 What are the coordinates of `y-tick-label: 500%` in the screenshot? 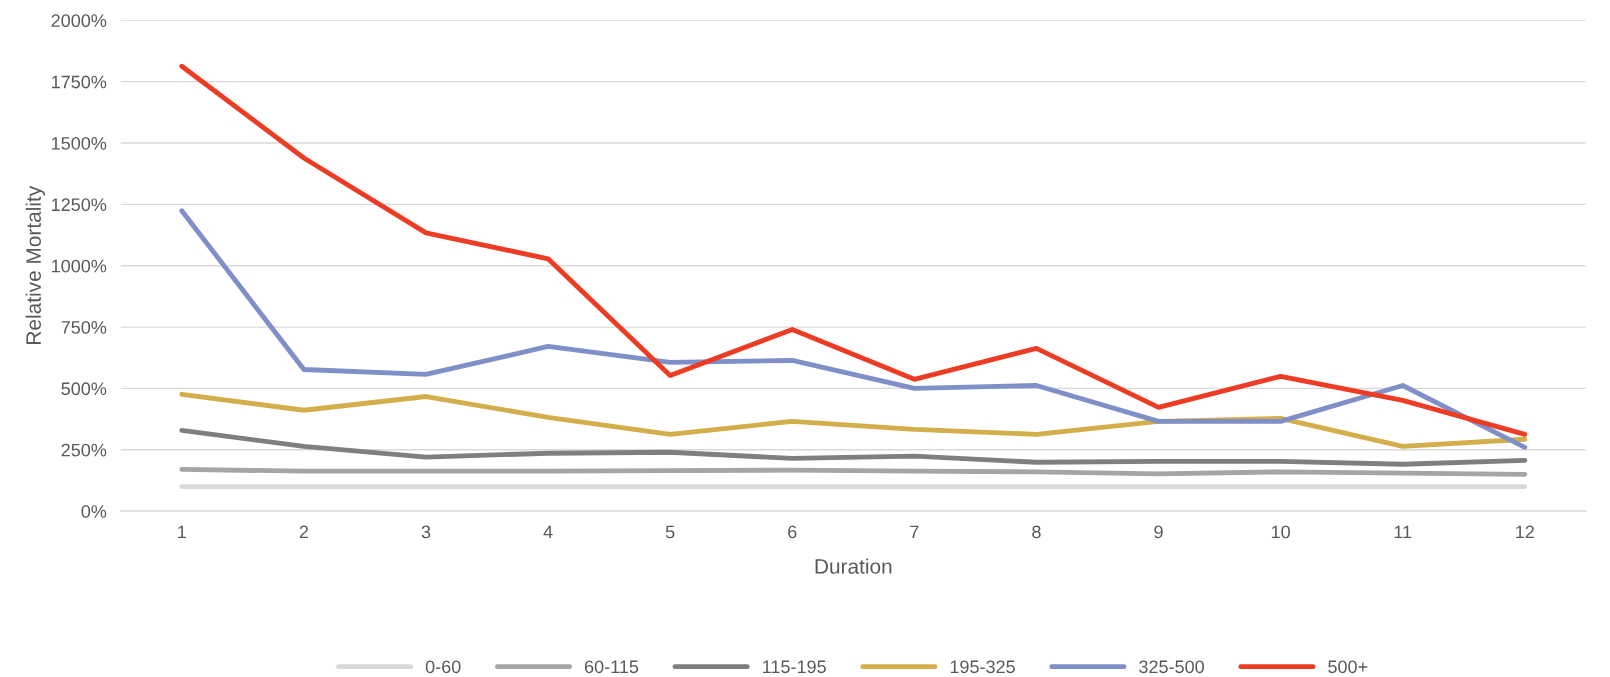 It's located at (84, 389).